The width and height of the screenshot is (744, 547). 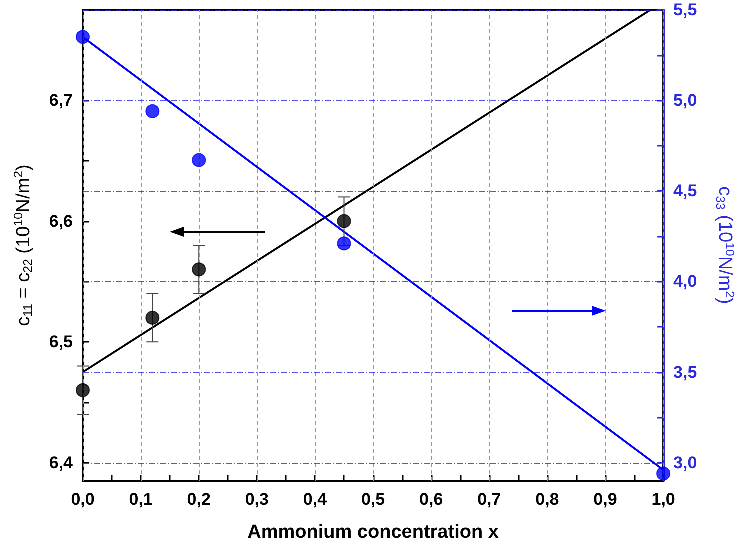 What do you see at coordinates (432, 499) in the screenshot?
I see `x-tick-label: 0,6` at bounding box center [432, 499].